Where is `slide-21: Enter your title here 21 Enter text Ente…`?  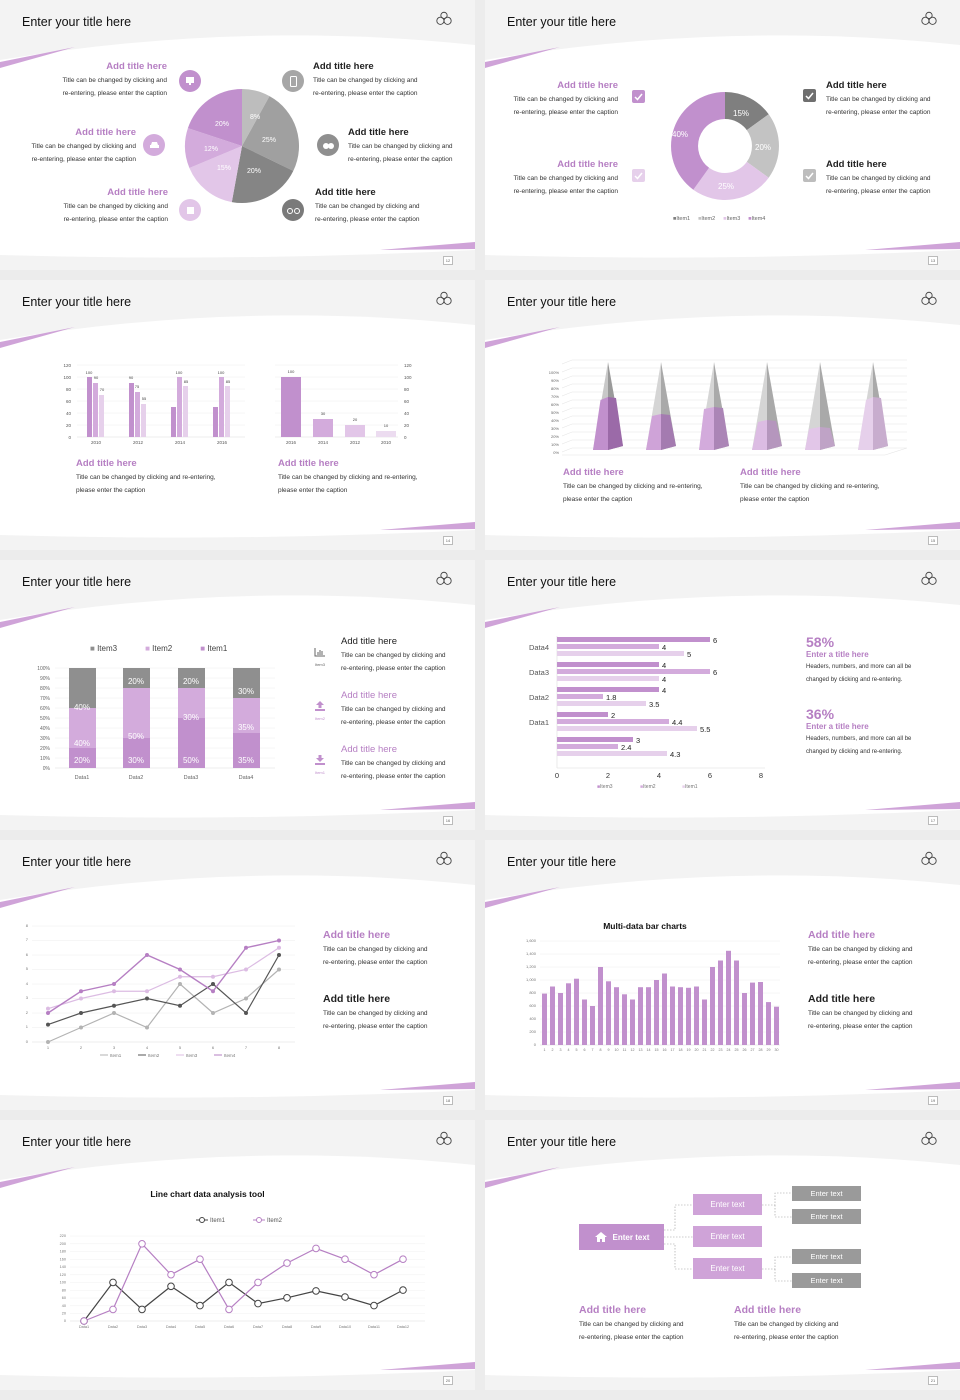 slide-21: Enter your title here 21 Enter text Ente… is located at coordinates (722, 1255).